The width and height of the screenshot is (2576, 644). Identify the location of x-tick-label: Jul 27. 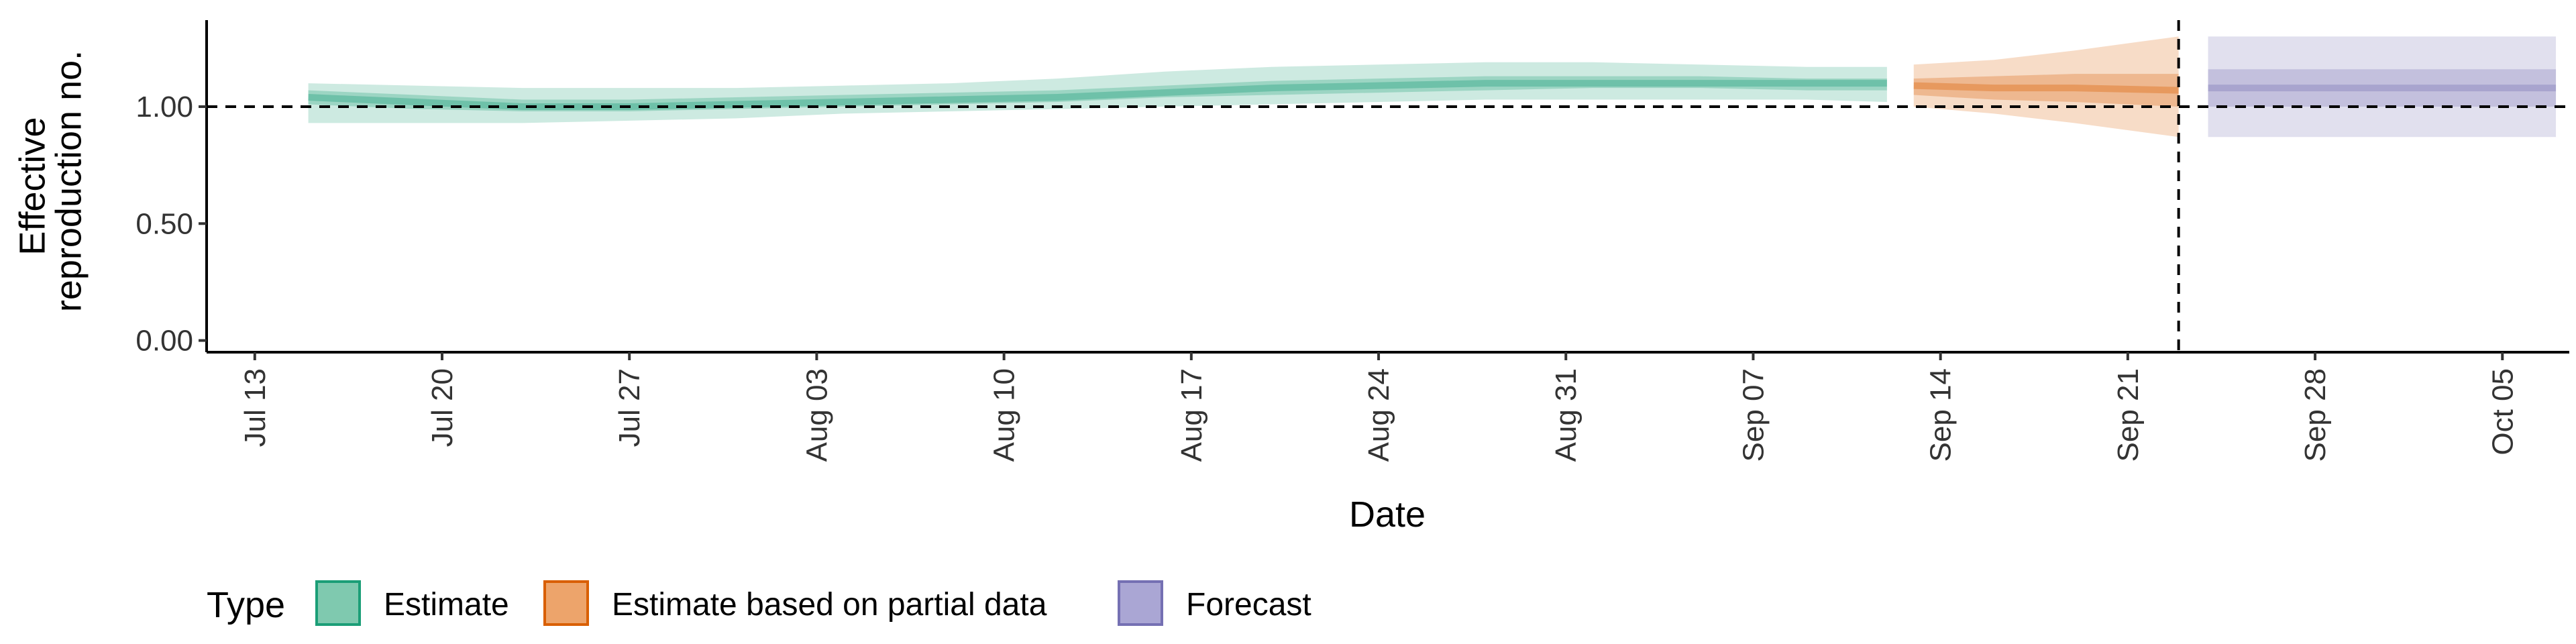
(629, 407).